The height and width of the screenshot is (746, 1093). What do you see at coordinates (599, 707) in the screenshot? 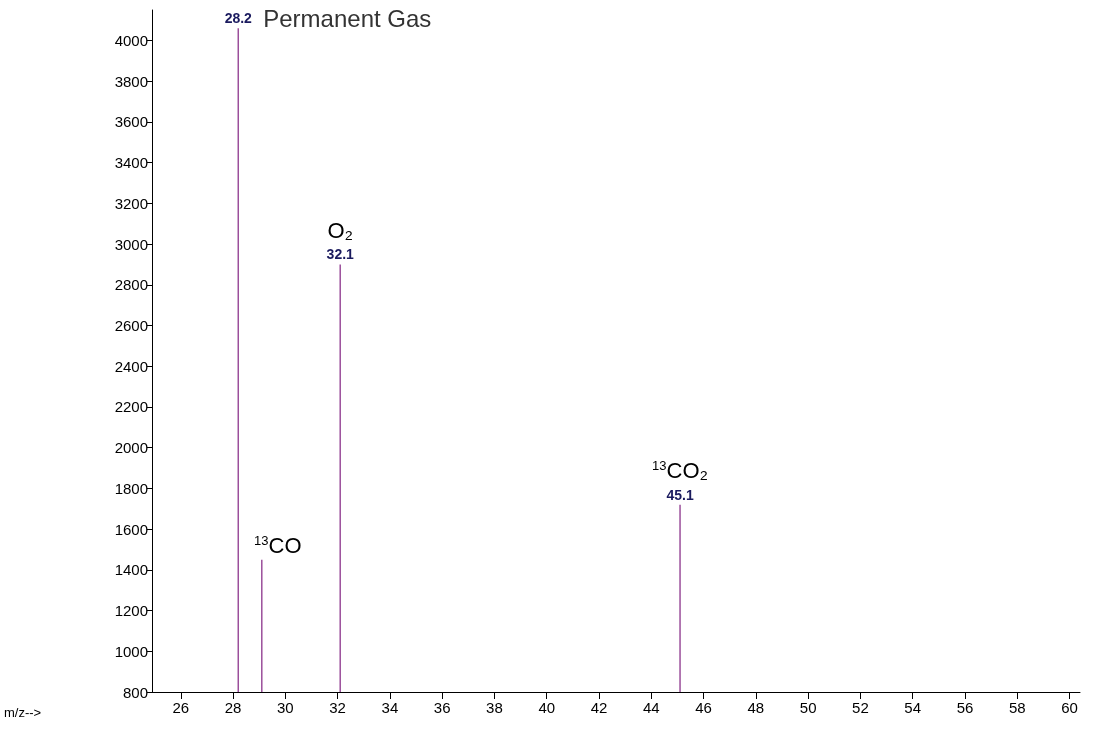
I see `x-tick-label: 42` at bounding box center [599, 707].